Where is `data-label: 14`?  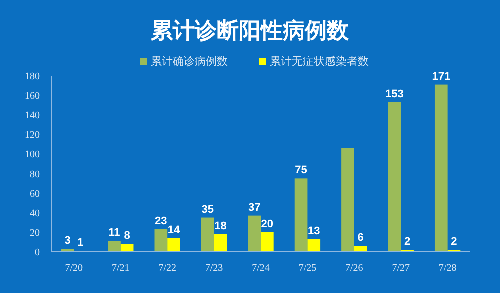
data-label: 14 is located at coordinates (175, 230).